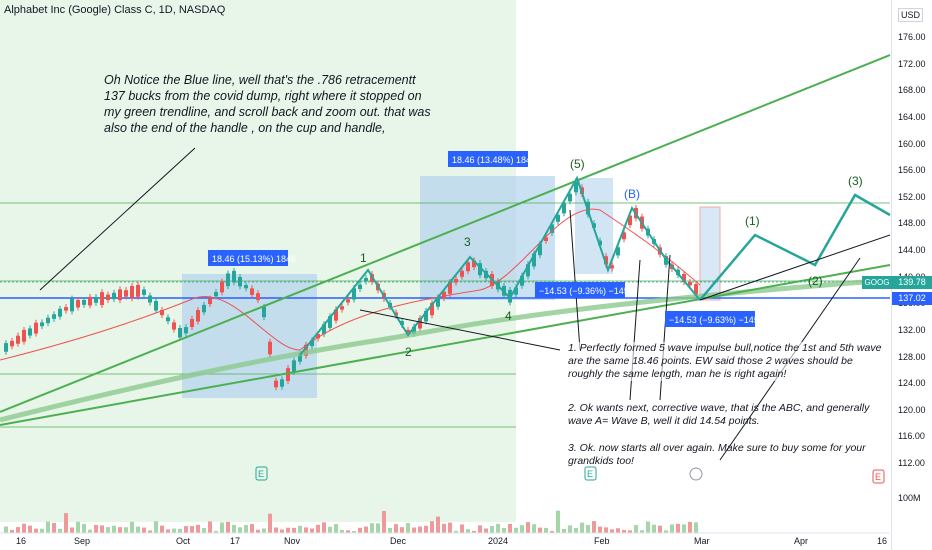 This screenshot has height=550, width=932. What do you see at coordinates (586, 291) in the screenshot?
I see `measure-label: −14.53 (−9.36%) −1453` at bounding box center [586, 291].